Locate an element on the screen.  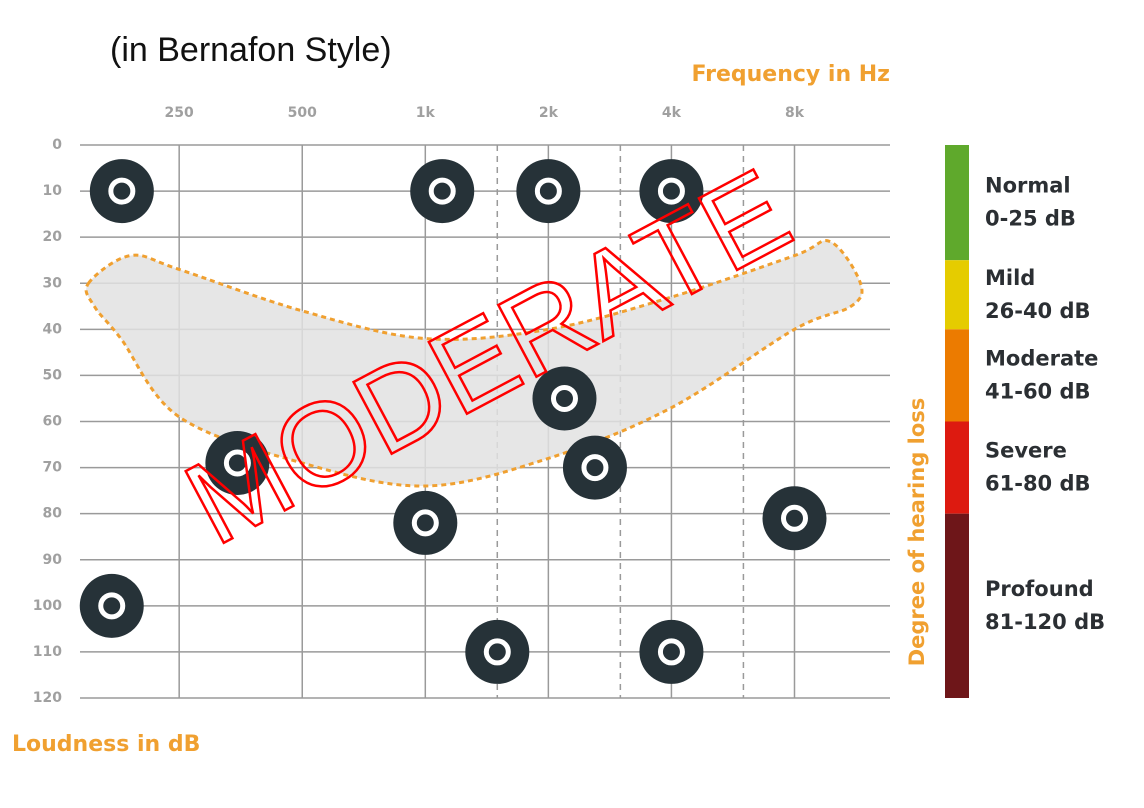
band-name: Normal is located at coordinates (1028, 186).